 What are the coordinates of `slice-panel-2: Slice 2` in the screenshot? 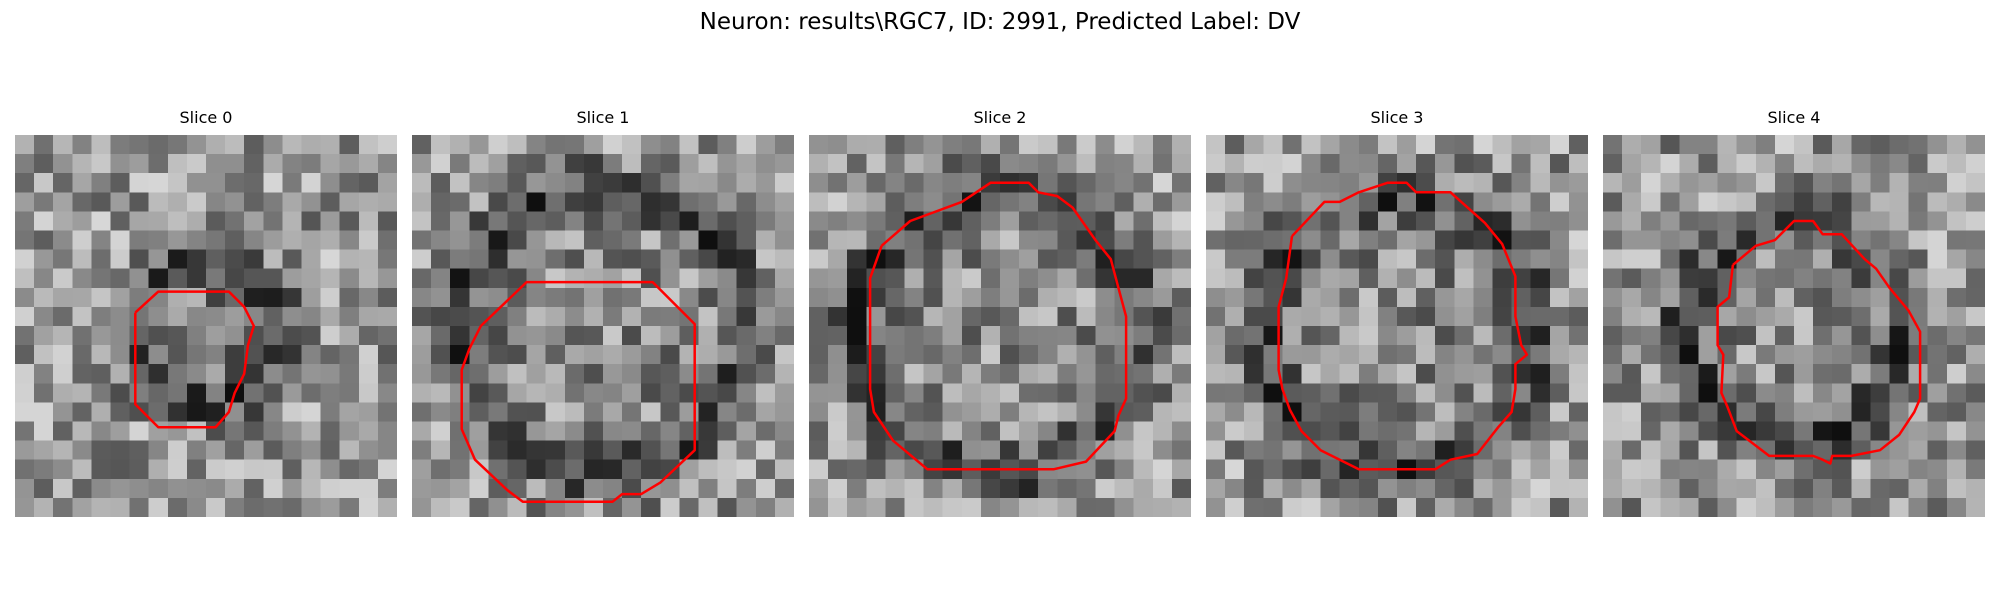 It's located at (1000, 310).